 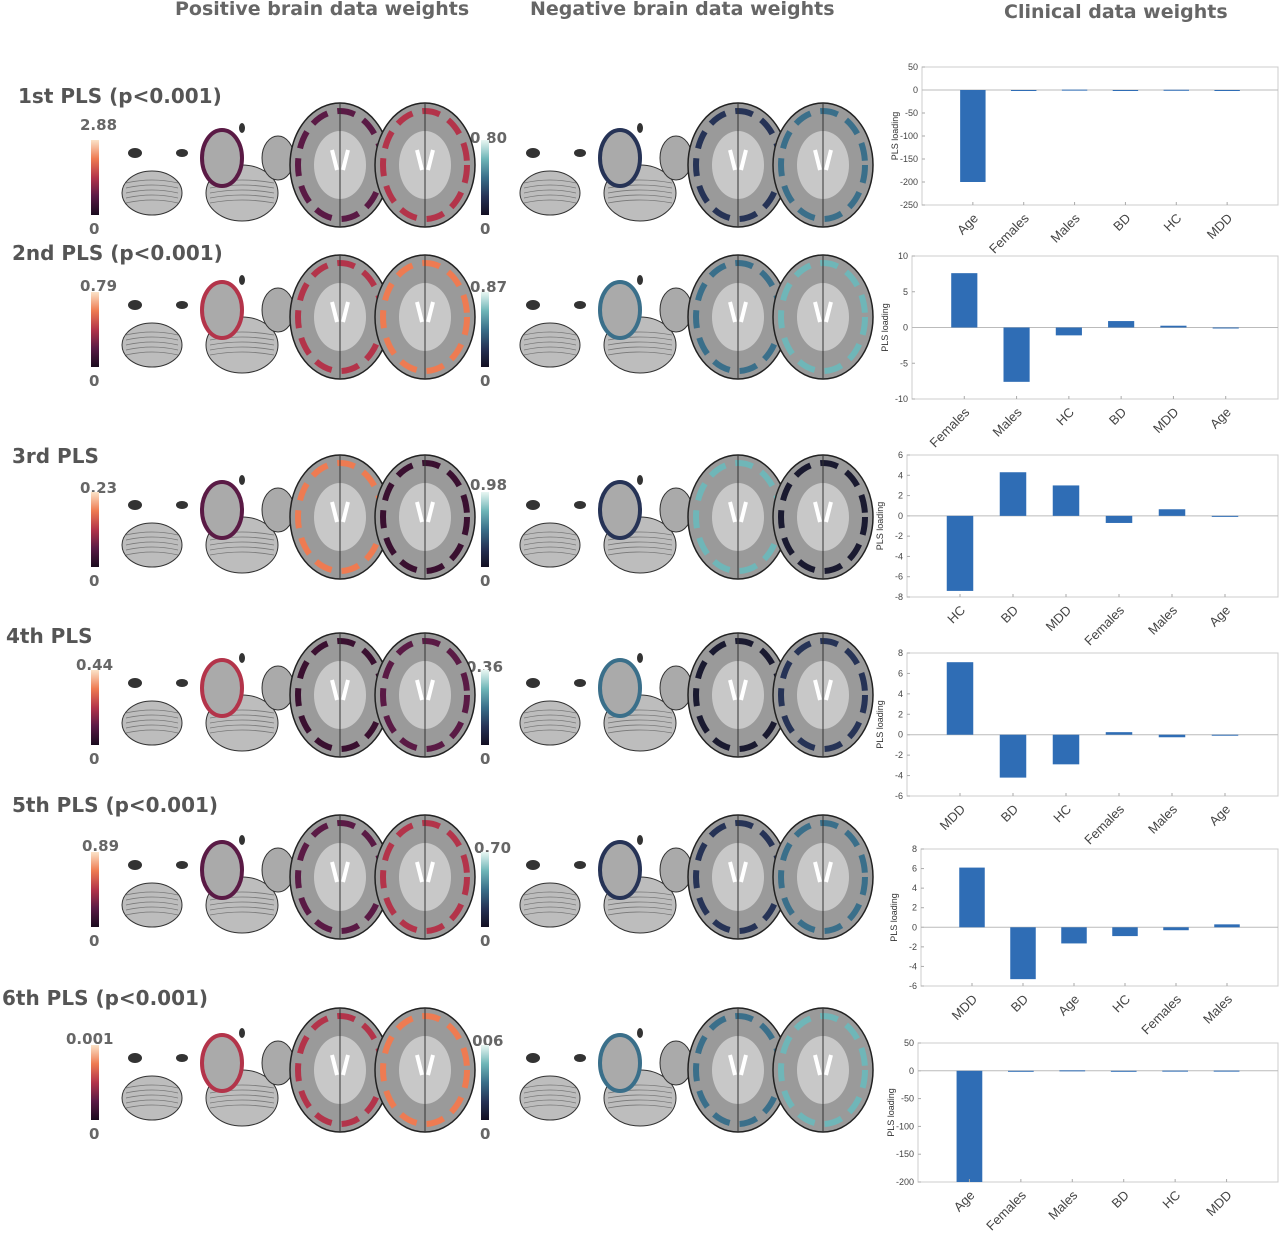 What do you see at coordinates (900, 455) in the screenshot?
I see `y-tick-label: 6` at bounding box center [900, 455].